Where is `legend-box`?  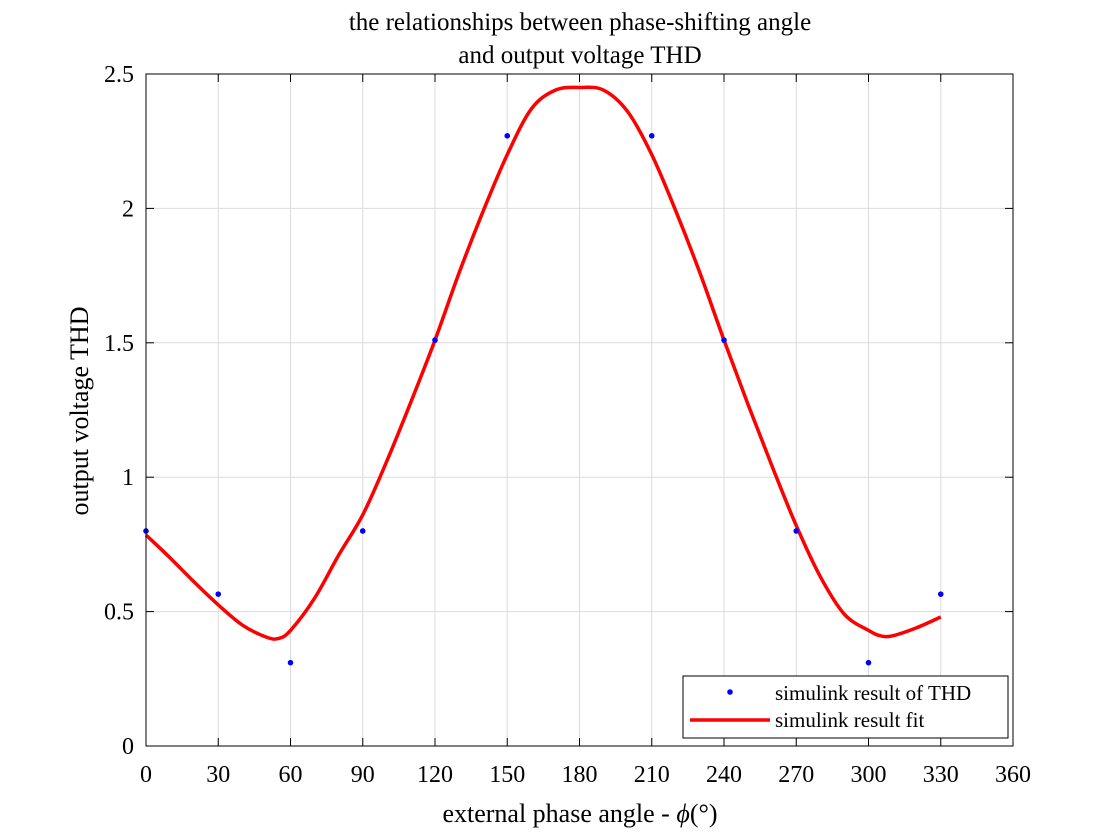 legend-box is located at coordinates (845, 707).